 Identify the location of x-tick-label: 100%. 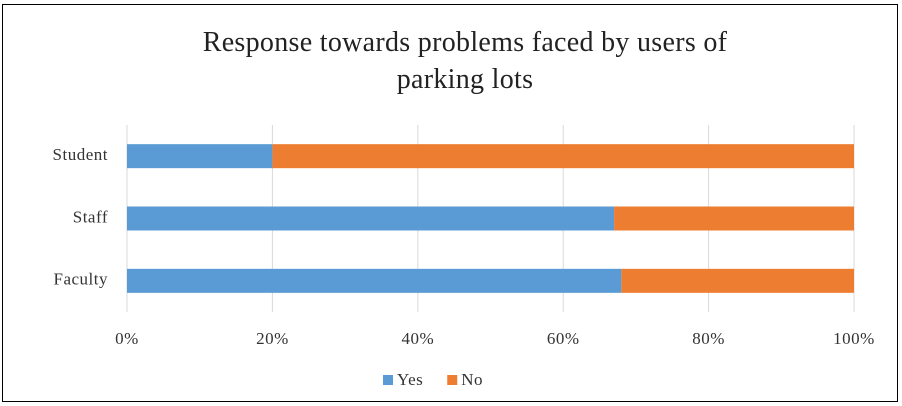
(854, 338).